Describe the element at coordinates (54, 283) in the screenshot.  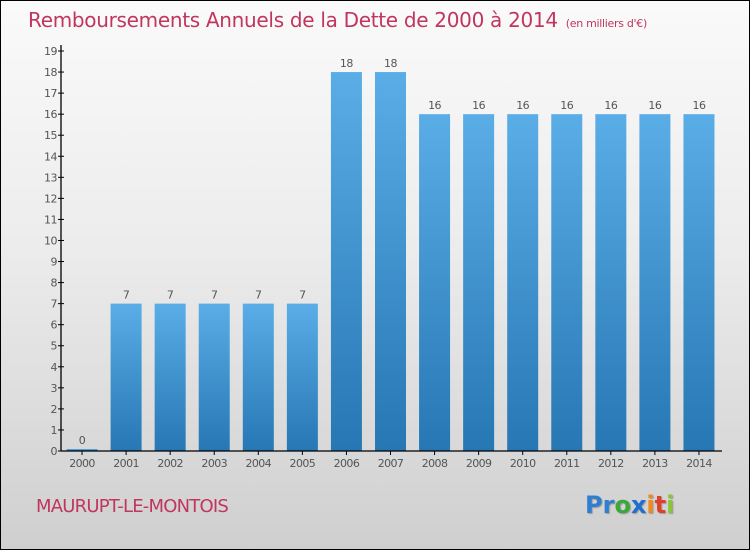
I see `y-tick-label: 8` at that location.